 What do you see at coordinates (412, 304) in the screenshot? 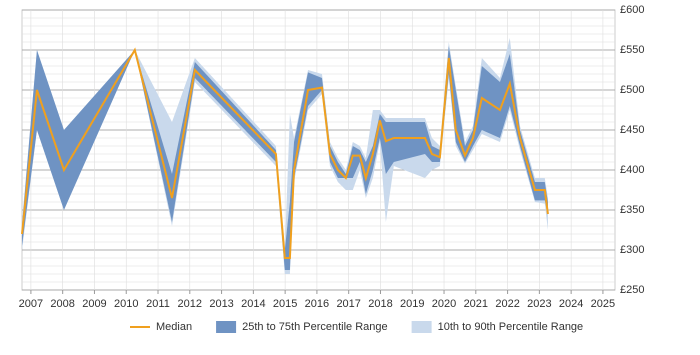
I see `x-tick-label: 2019` at bounding box center [412, 304].